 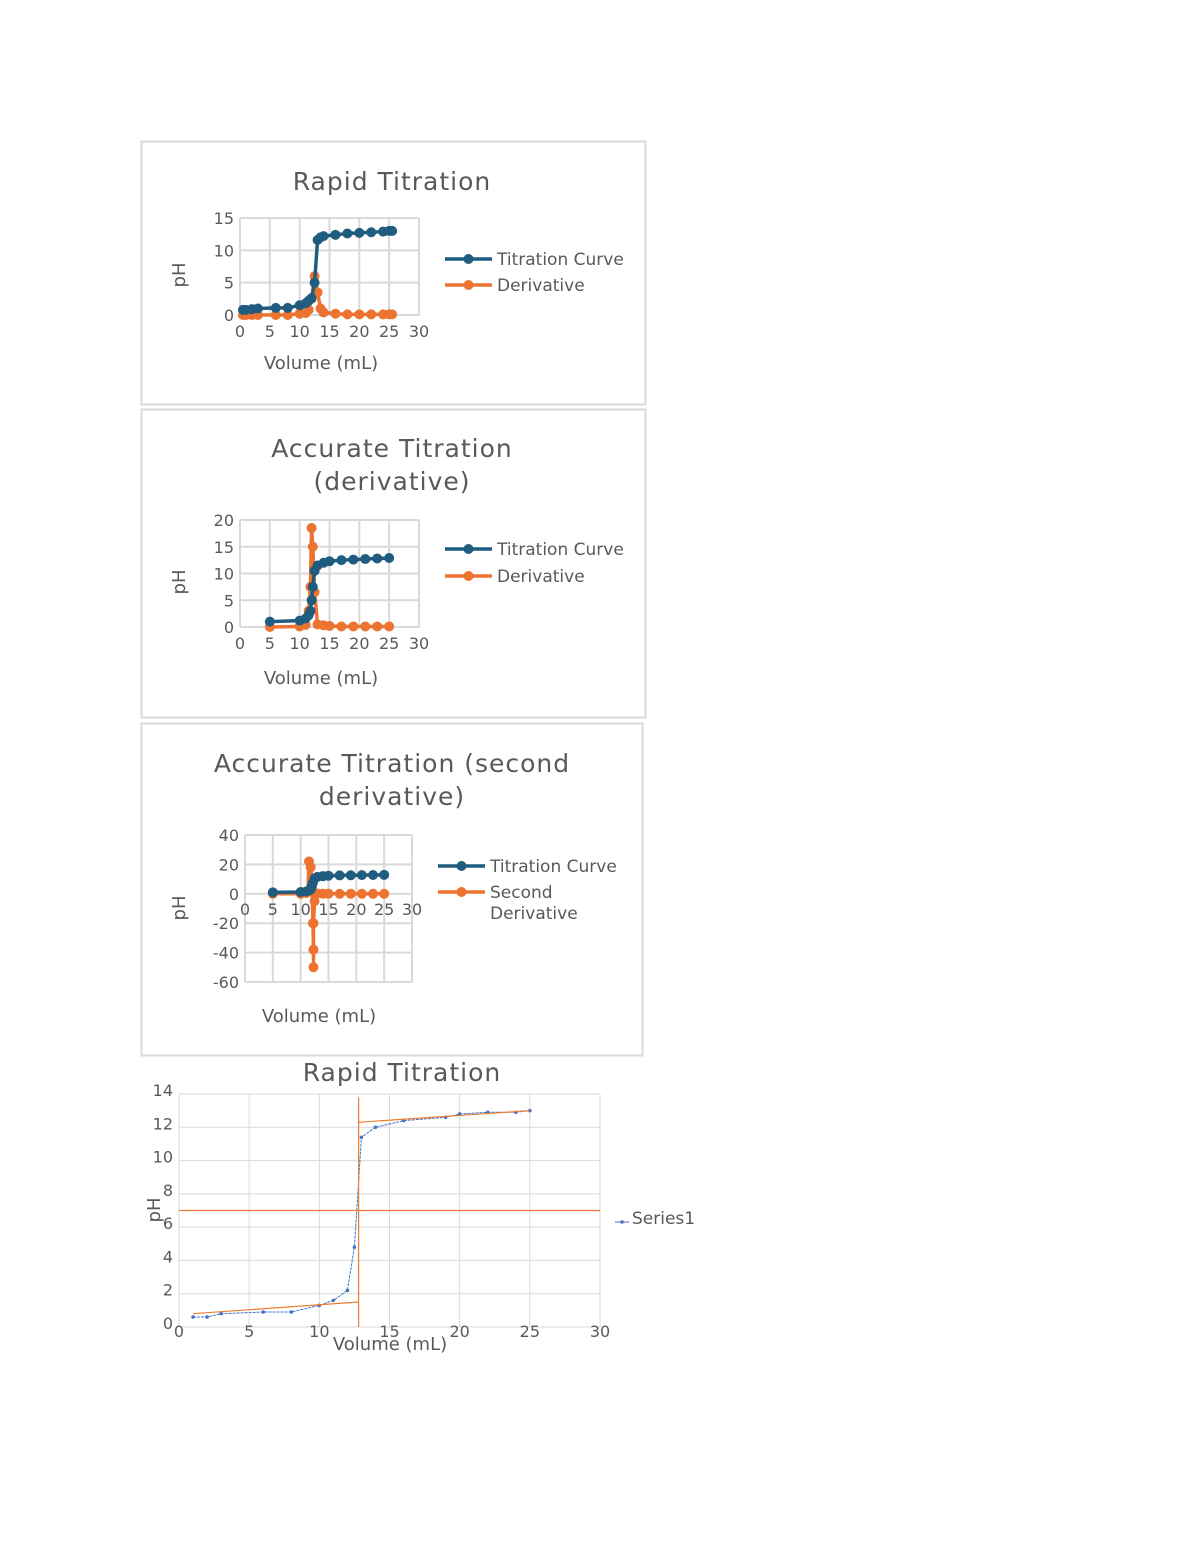 I want to click on chart-title: (derivative), so click(x=391, y=481).